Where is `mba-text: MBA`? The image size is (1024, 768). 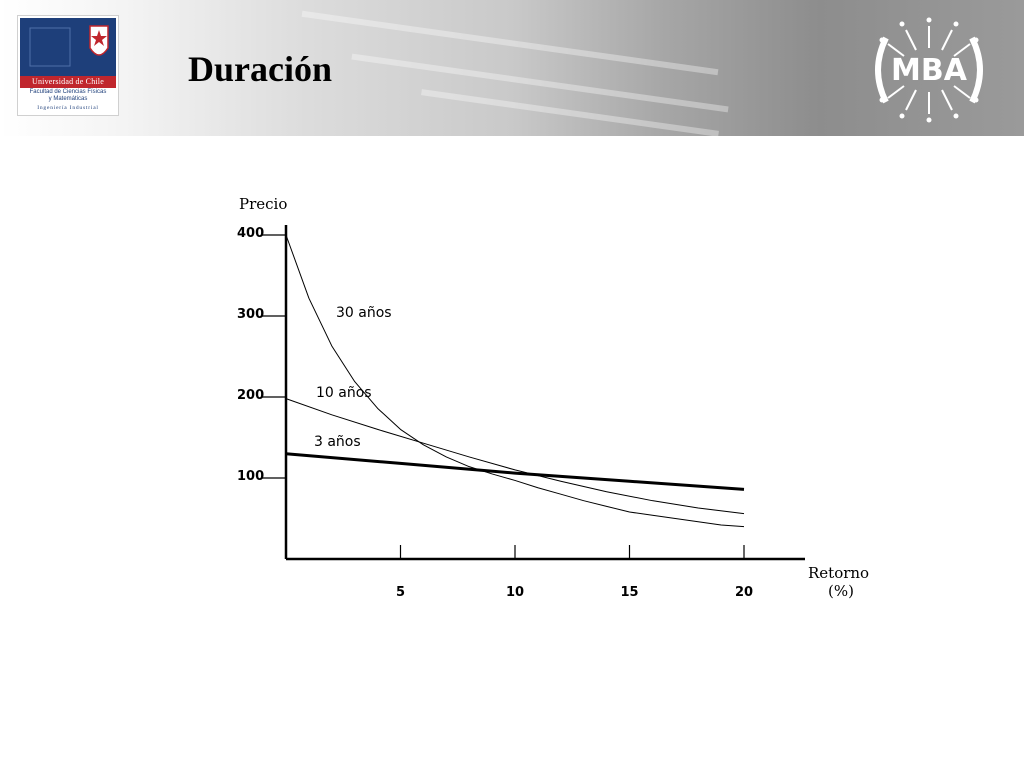
mba-text: MBA is located at coordinates (929, 70).